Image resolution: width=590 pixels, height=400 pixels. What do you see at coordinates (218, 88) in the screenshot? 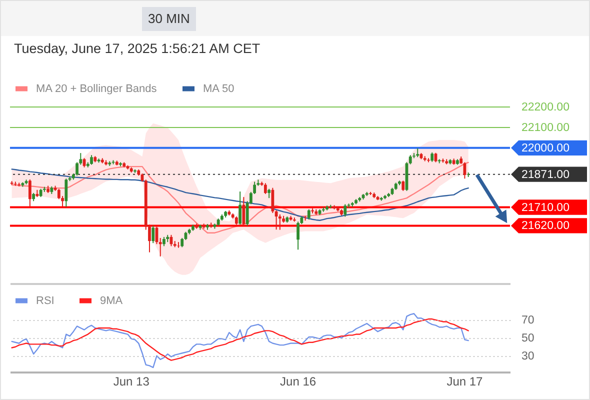
I see `legend-label: MA 50` at bounding box center [218, 88].